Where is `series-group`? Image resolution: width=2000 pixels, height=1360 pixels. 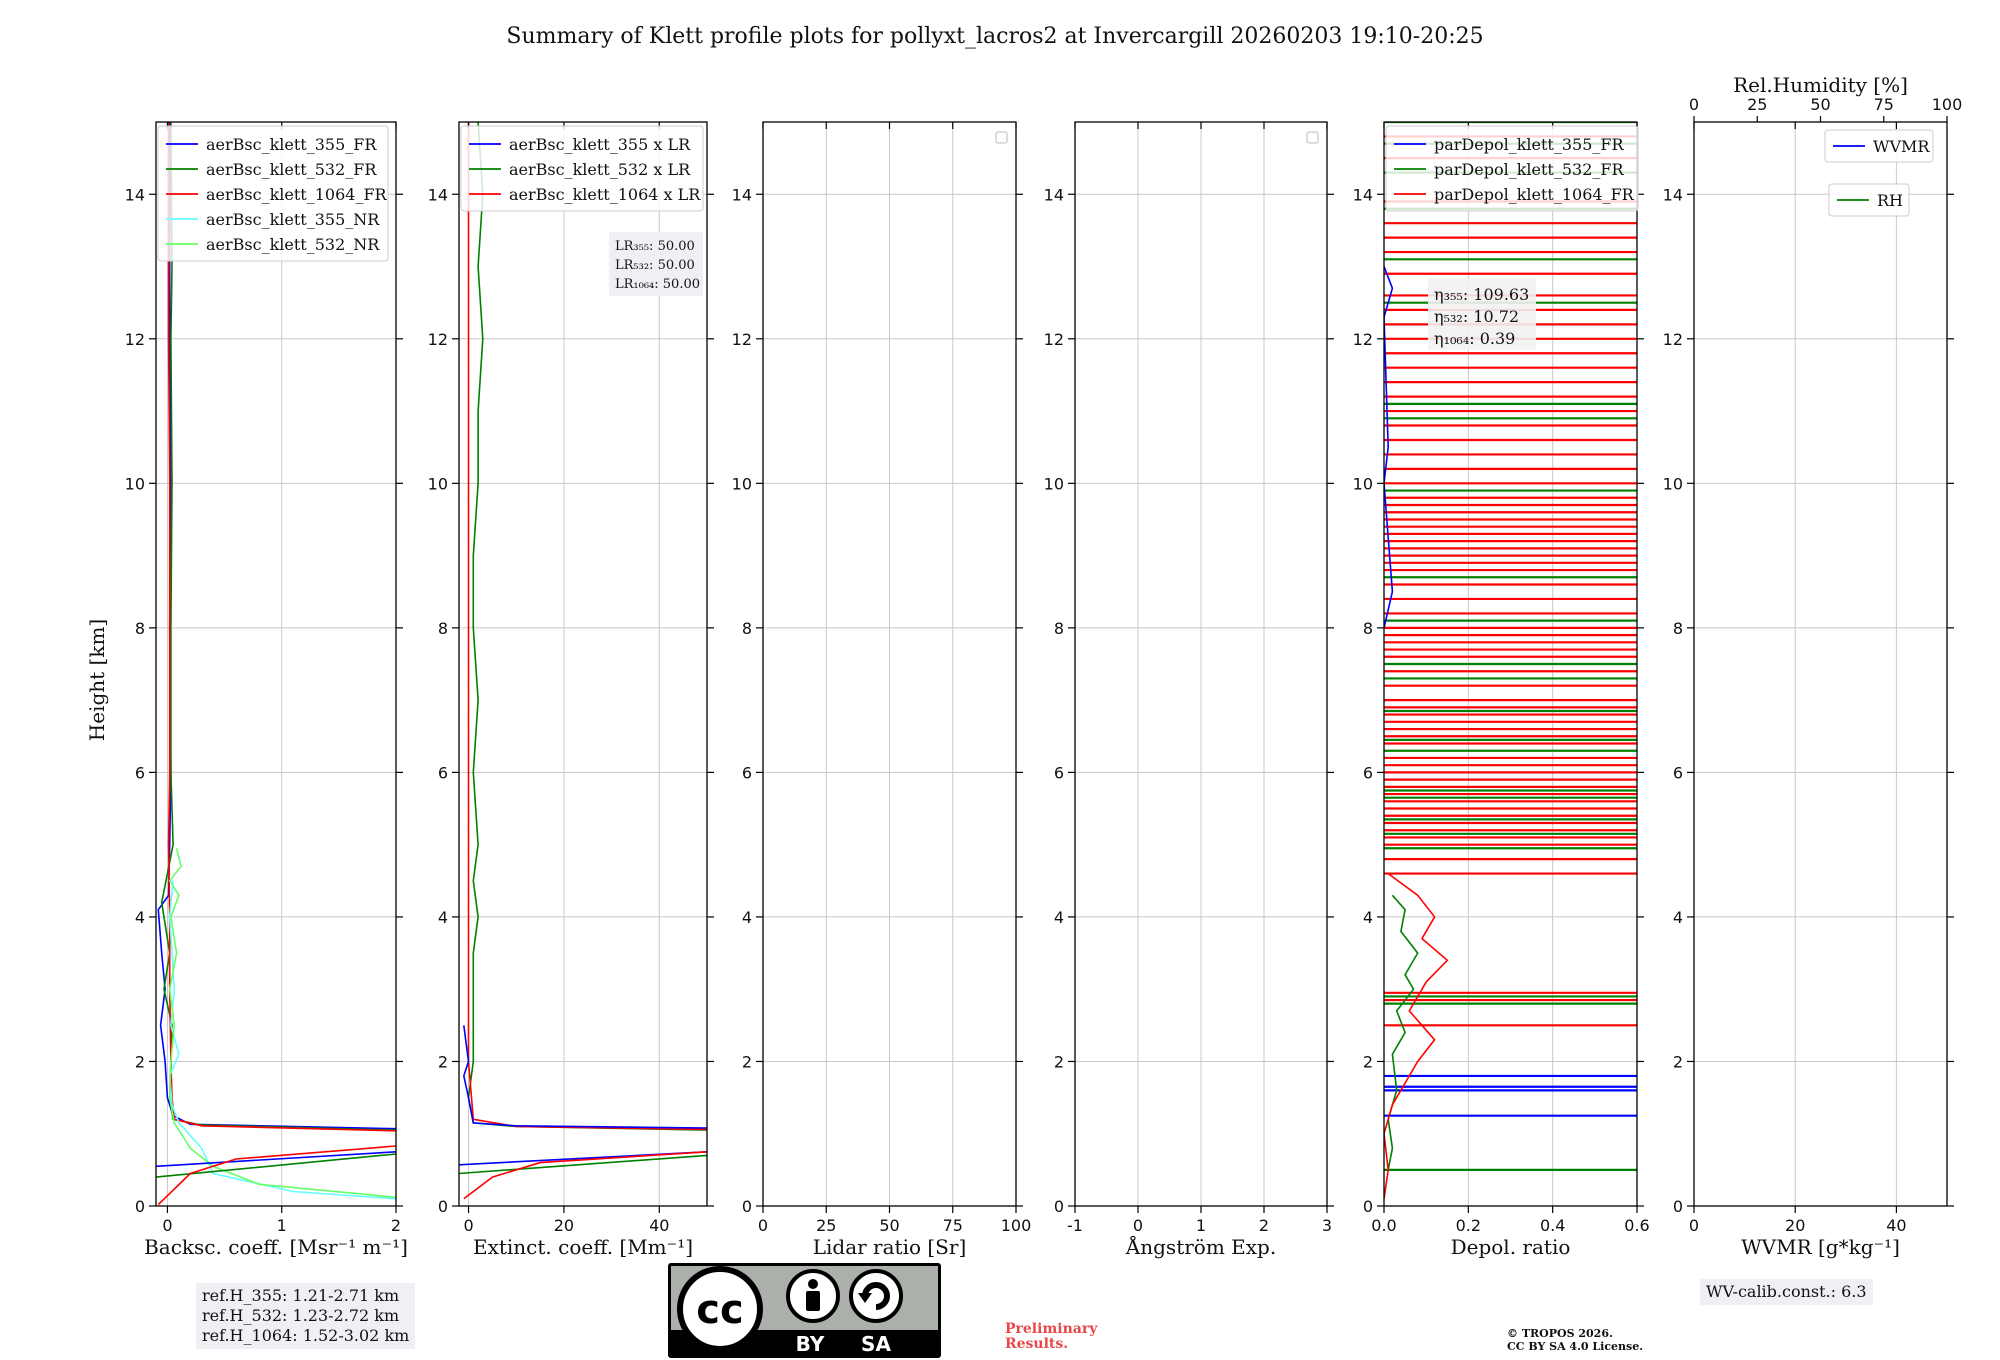
series-group is located at coordinates (583, 661).